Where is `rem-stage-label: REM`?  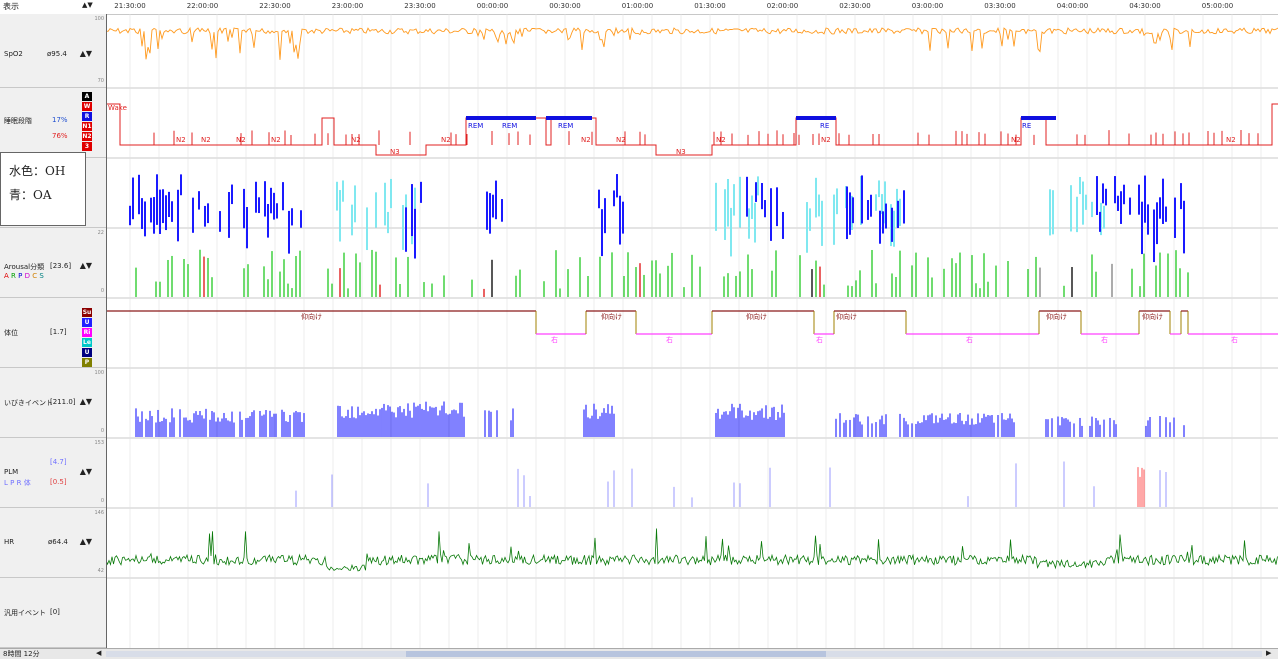 rem-stage-label: REM is located at coordinates (565, 126).